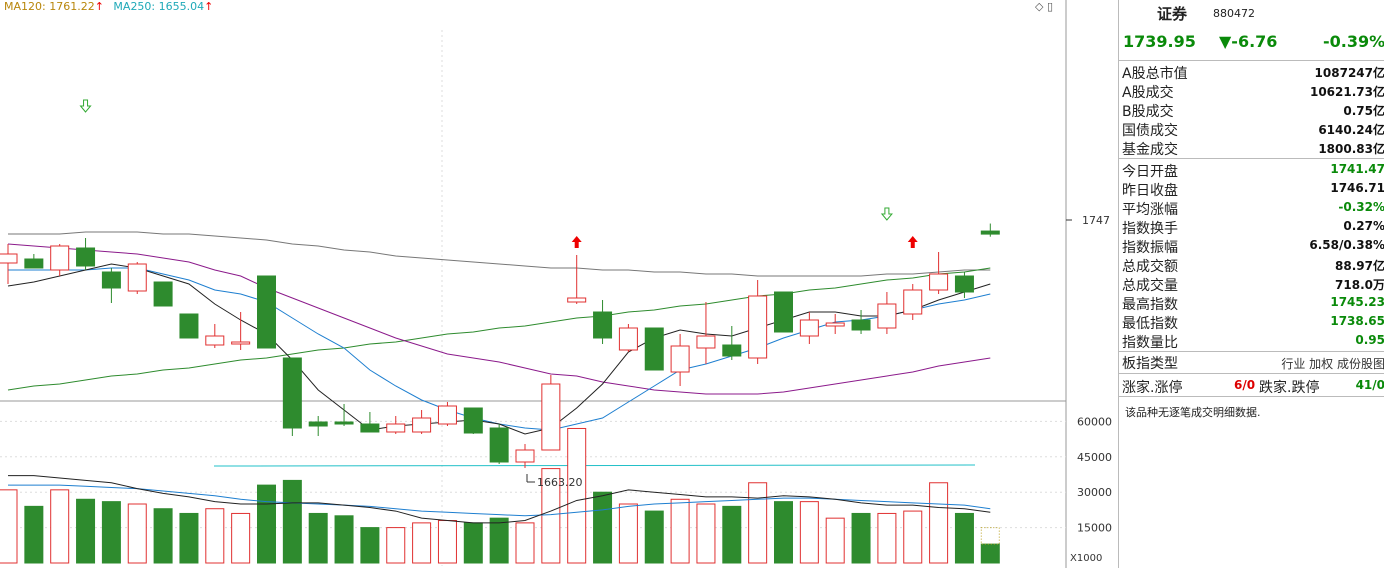  I want to click on low-price-annotation: 1663.20, so click(560, 482).